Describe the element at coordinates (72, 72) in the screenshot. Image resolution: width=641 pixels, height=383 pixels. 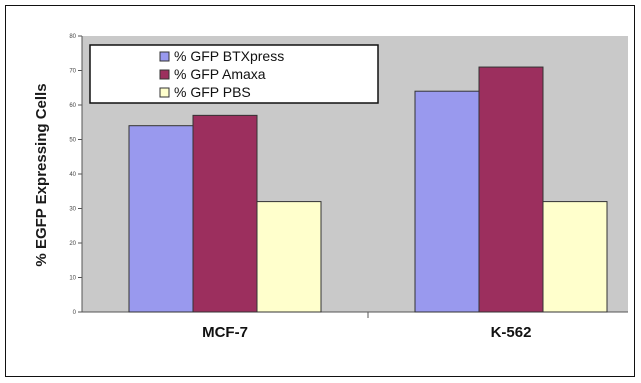
I see `y-tick-label: 70` at that location.